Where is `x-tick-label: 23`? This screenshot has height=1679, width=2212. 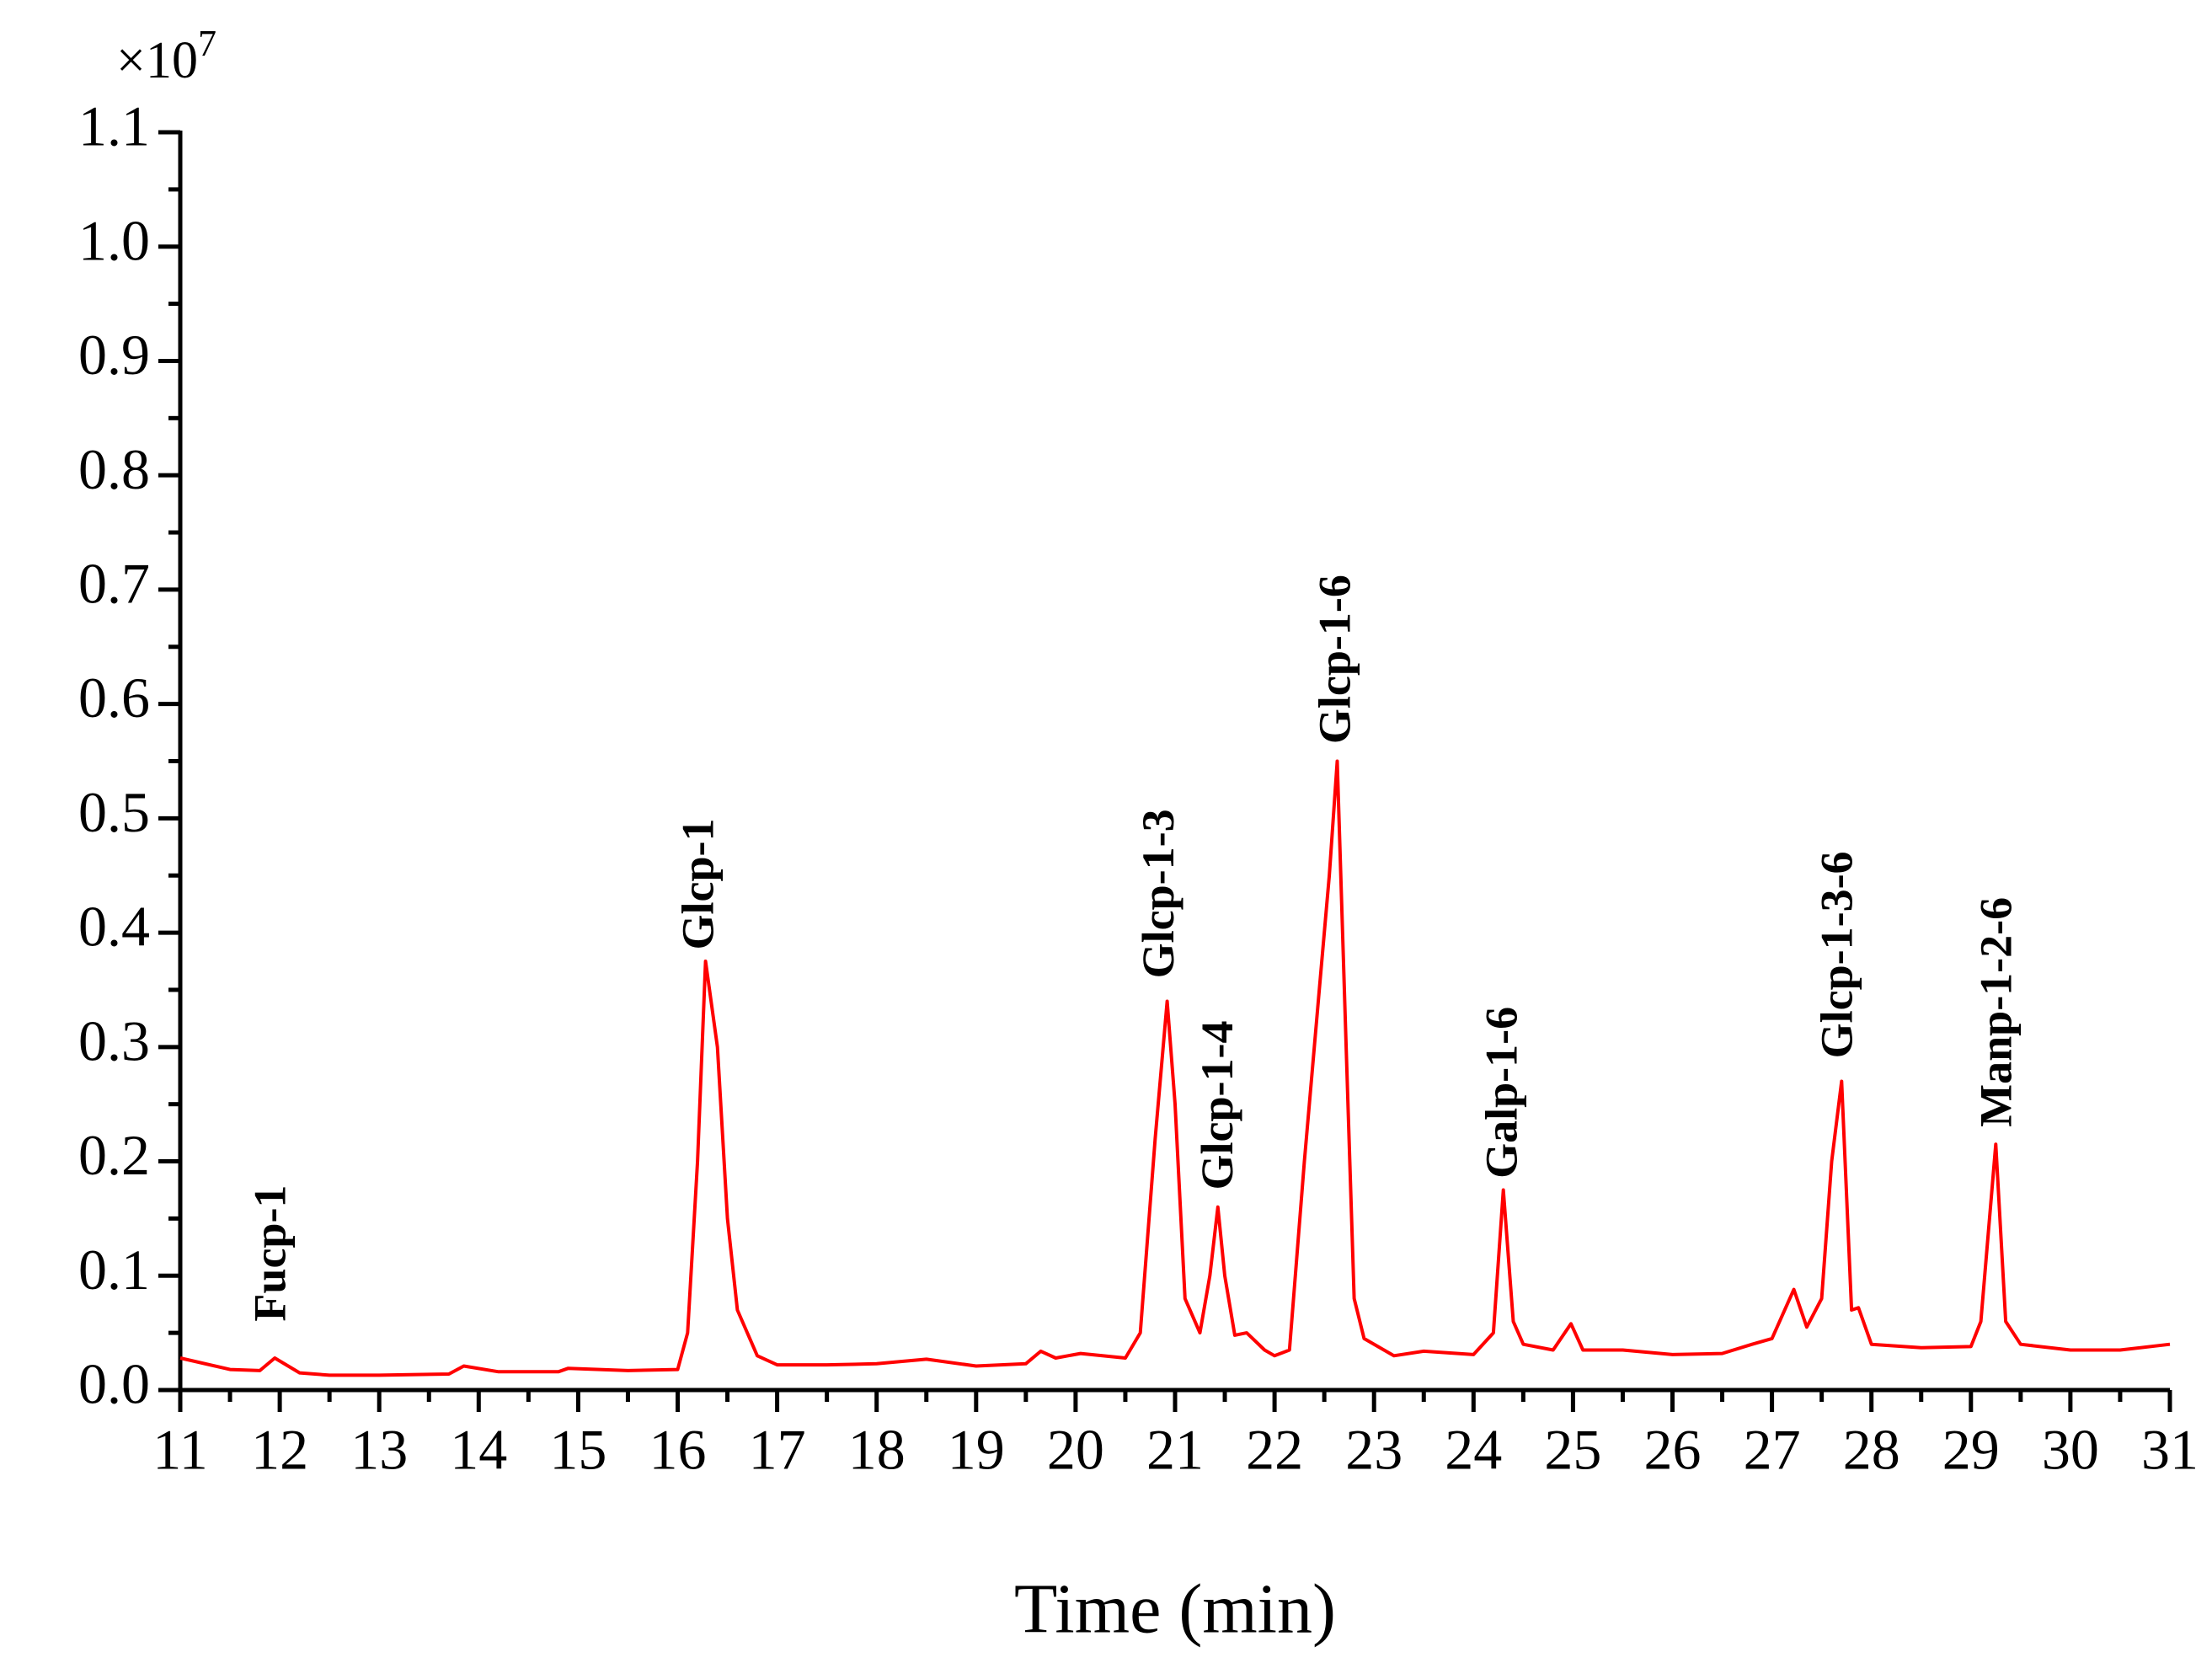 x-tick-label: 23 is located at coordinates (1374, 1450).